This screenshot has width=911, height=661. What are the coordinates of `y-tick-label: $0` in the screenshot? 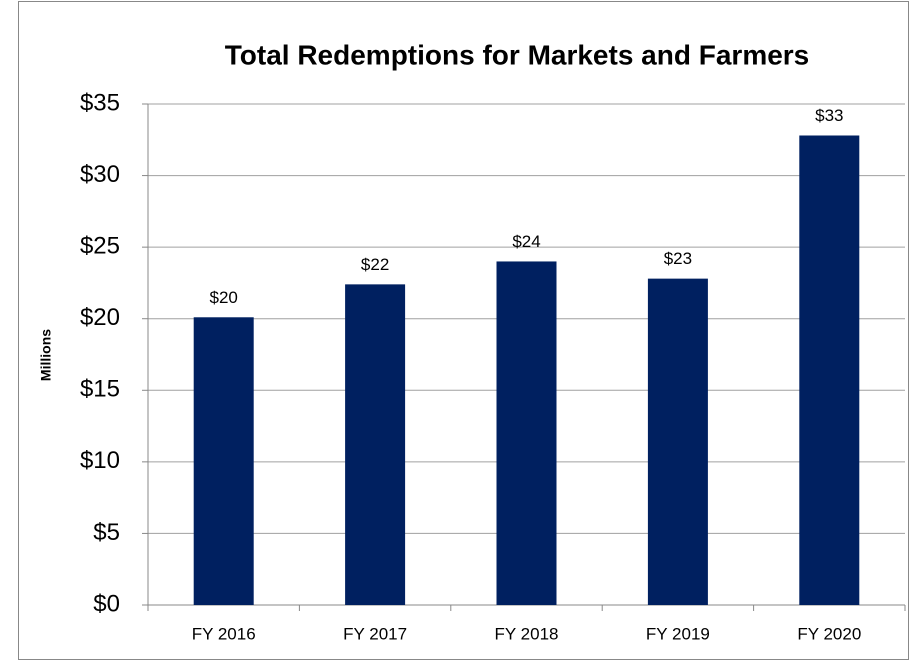 It's located at (106, 603).